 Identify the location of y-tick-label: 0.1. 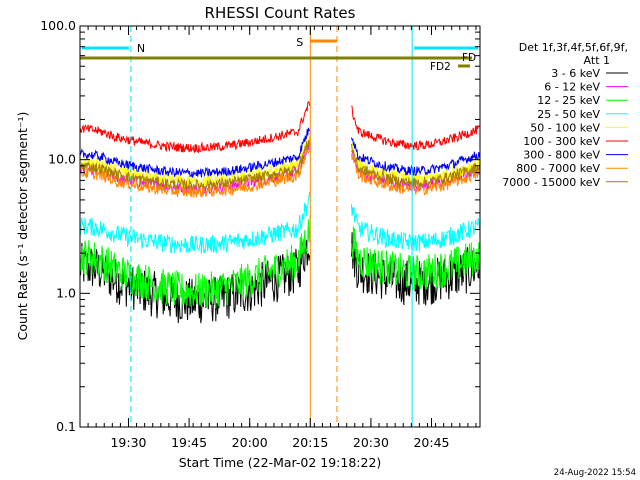
(66, 426).